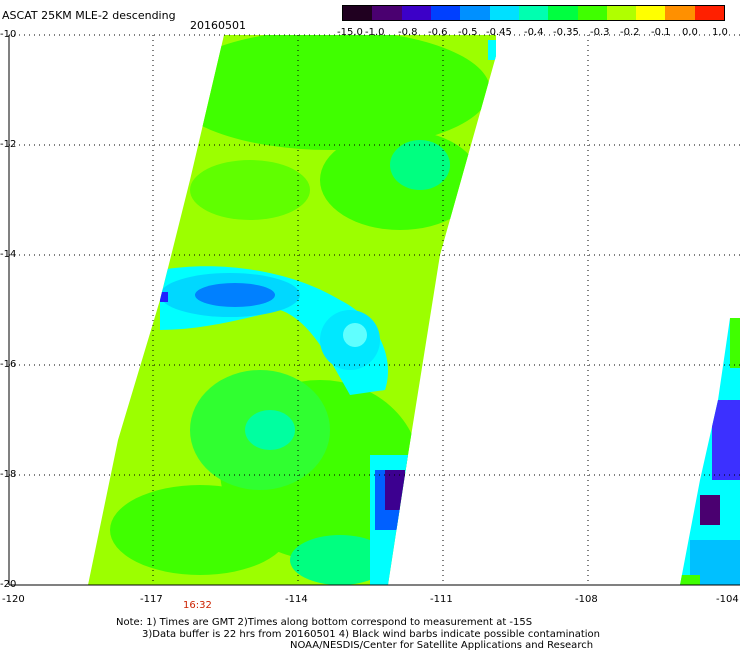 Image resolution: width=740 pixels, height=652 pixels. I want to click on lat-label: -14, so click(8, 254).